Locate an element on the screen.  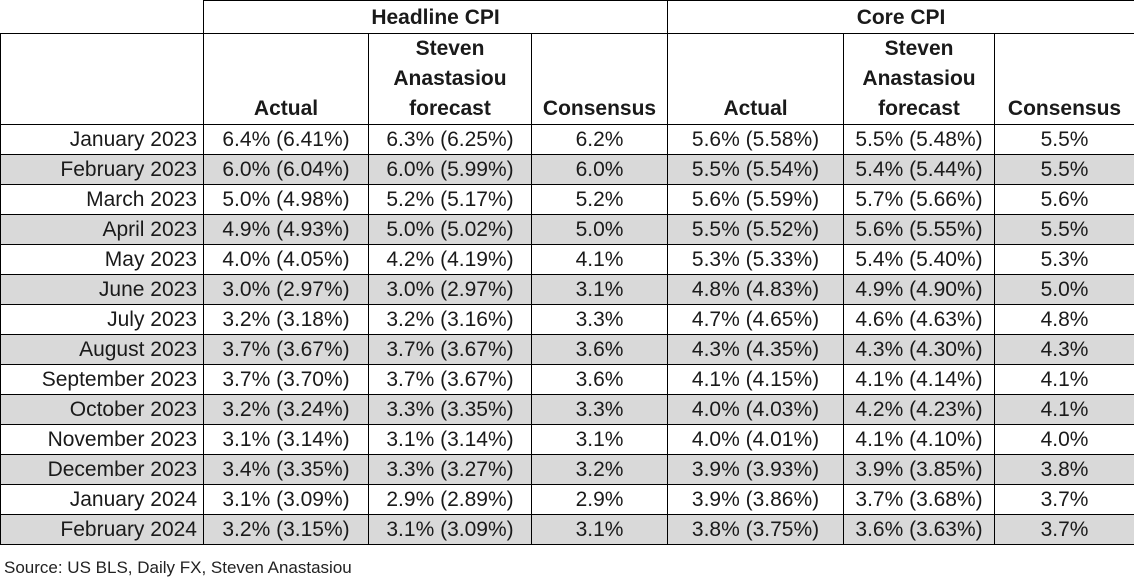
table-cell: 5.5% (5.52%) is located at coordinates (756, 229).